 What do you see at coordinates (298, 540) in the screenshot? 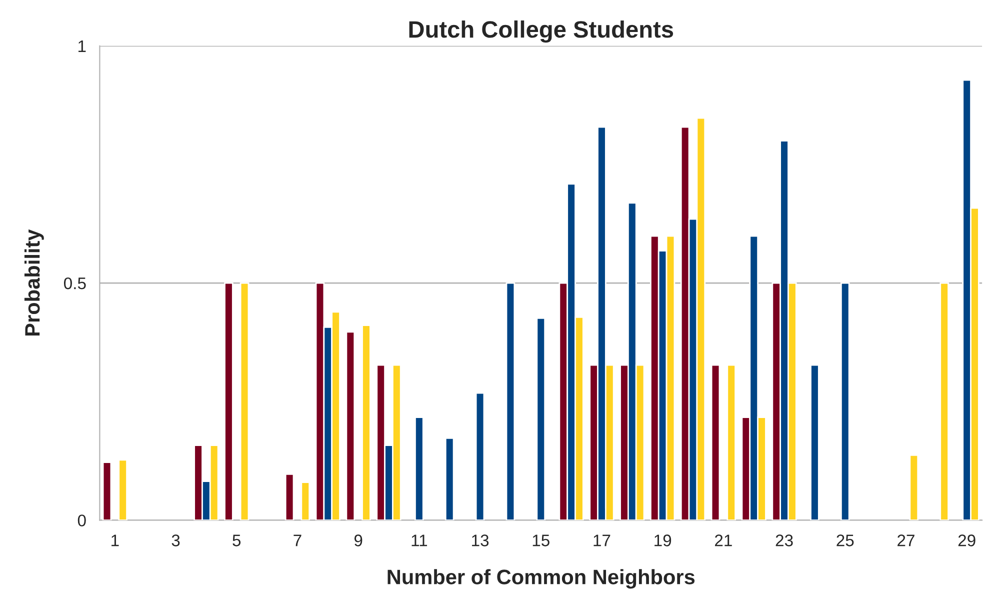
I see `x-tick-label: 7` at bounding box center [298, 540].